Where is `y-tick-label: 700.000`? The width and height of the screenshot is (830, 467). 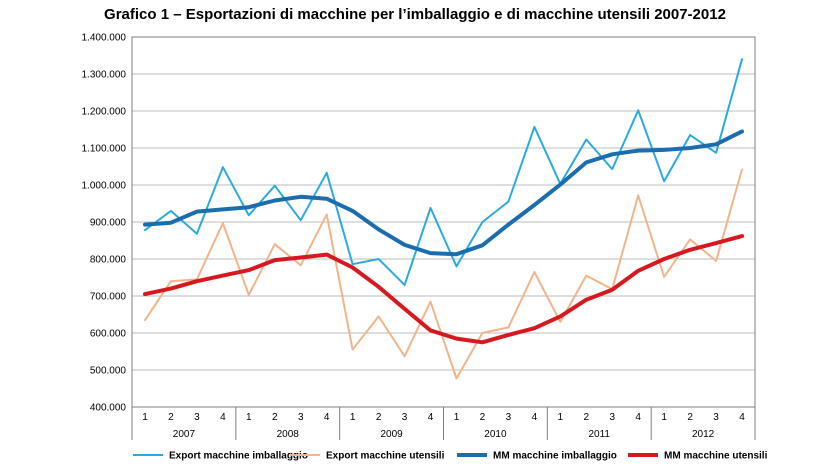 y-tick-label: 700.000 is located at coordinates (108, 297).